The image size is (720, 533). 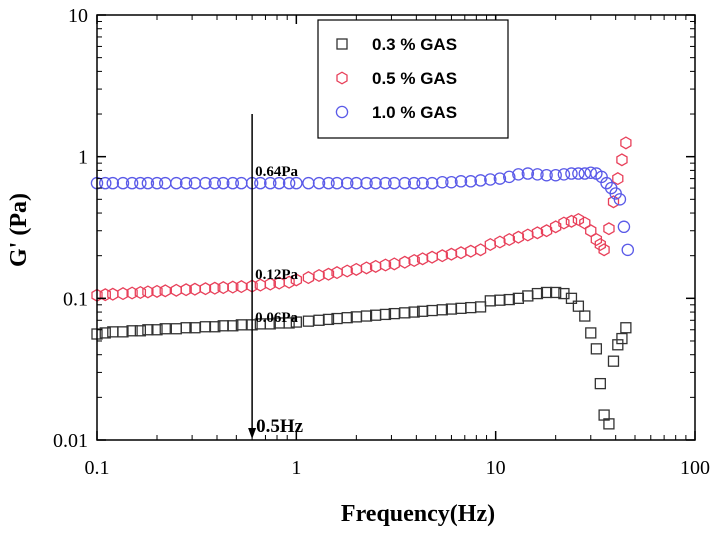 I want to click on y-tick-label: 10, so click(x=78, y=16).